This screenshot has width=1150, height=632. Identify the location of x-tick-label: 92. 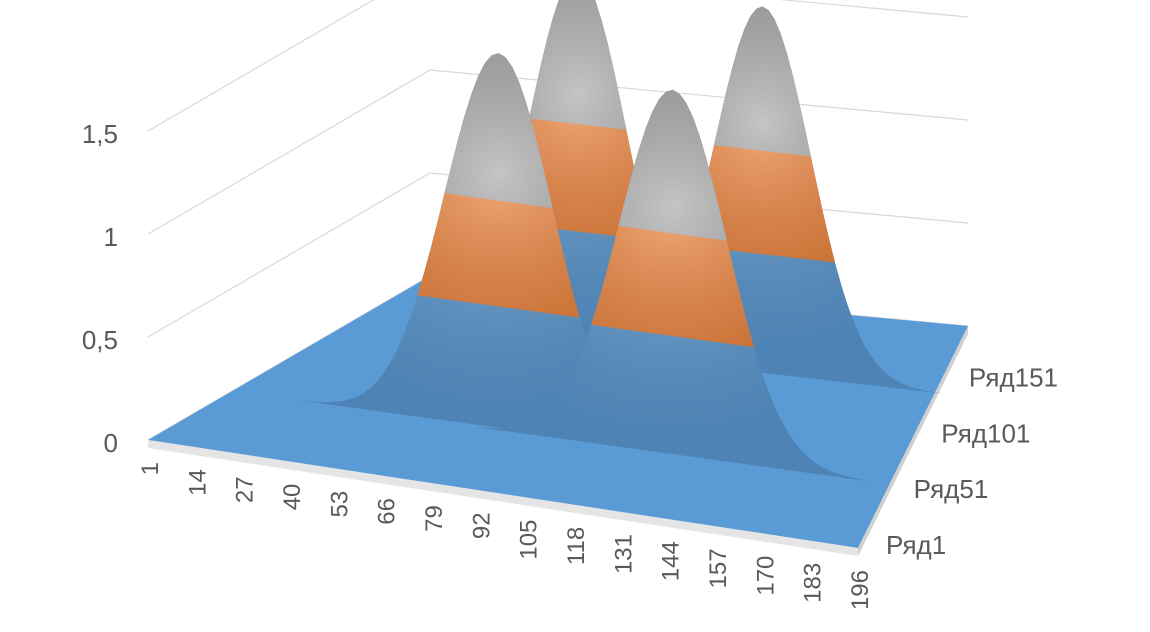
(481, 525).